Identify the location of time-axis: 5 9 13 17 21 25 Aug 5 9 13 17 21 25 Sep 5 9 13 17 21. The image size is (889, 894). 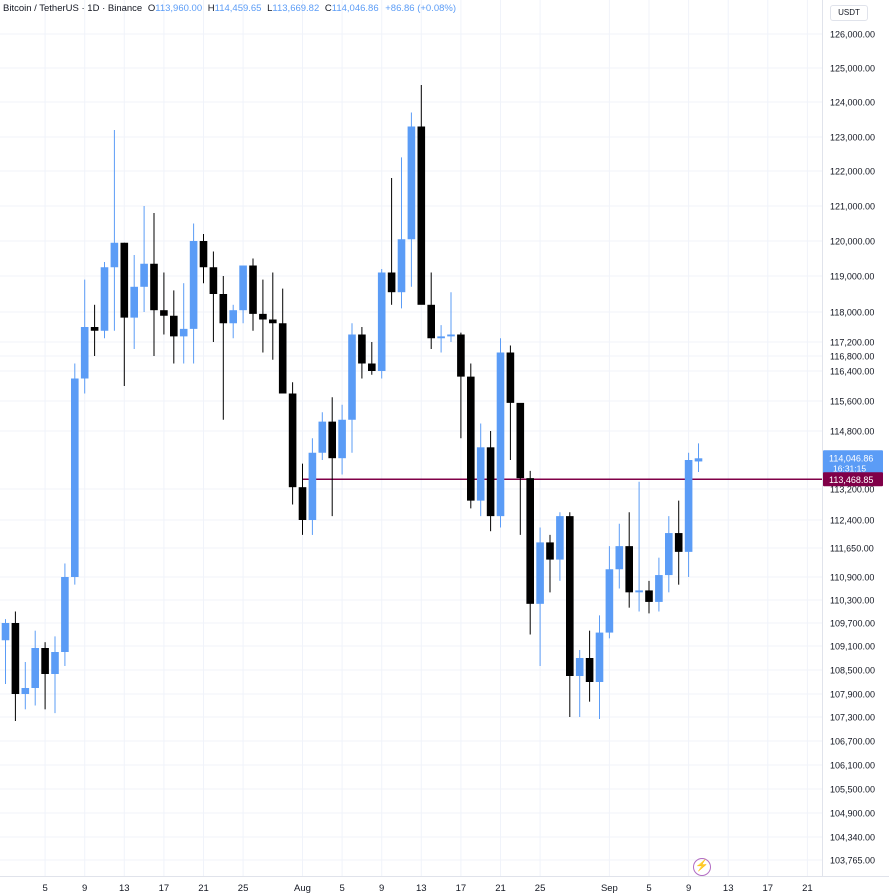
(427, 888).